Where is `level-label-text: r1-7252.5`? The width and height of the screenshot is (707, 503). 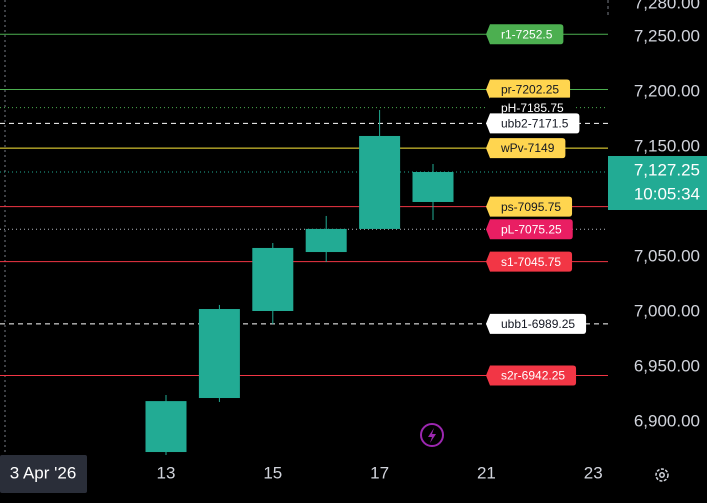 level-label-text: r1-7252.5 is located at coordinates (527, 34).